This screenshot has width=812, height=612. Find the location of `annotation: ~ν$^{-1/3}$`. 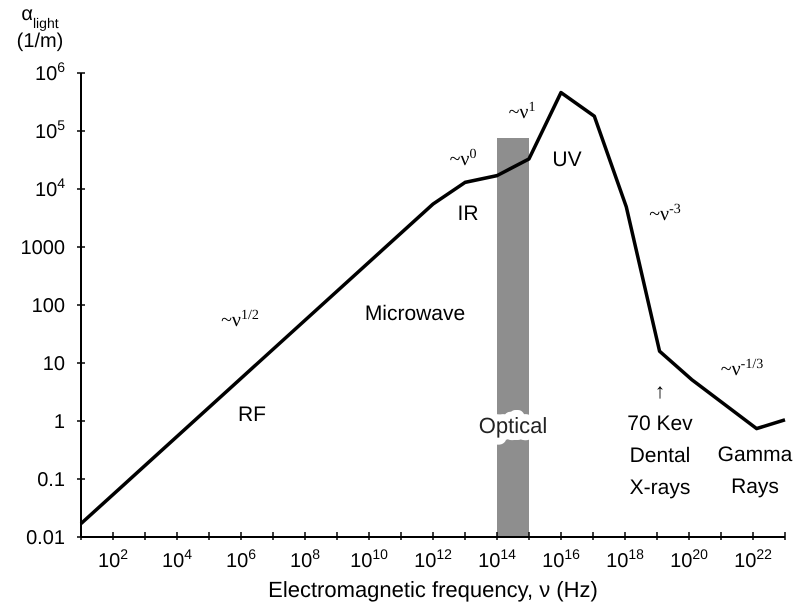

annotation: ~ν$^{-1/3}$ is located at coordinates (742, 368).